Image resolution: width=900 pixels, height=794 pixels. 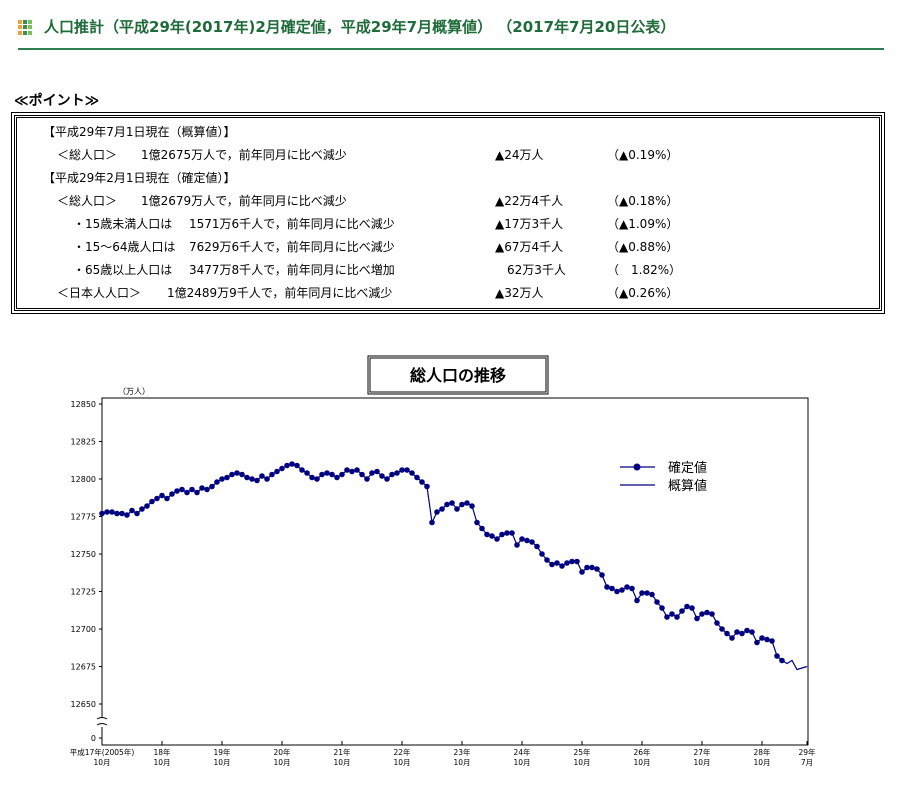 What do you see at coordinates (642, 757) in the screenshot?
I see `x-tick-label: 26年 10月` at bounding box center [642, 757].